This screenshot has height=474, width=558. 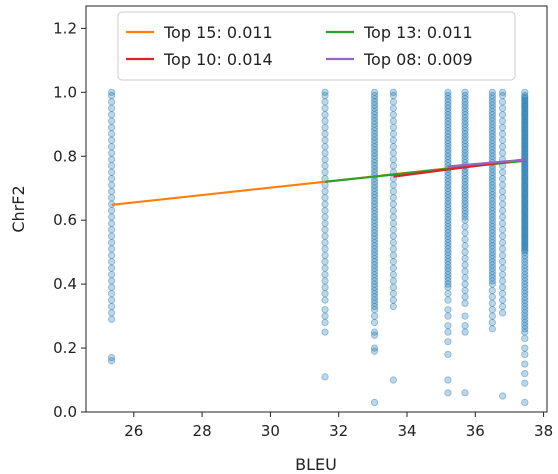 I want to click on y-tick-label: 0.4, so click(x=65, y=284).